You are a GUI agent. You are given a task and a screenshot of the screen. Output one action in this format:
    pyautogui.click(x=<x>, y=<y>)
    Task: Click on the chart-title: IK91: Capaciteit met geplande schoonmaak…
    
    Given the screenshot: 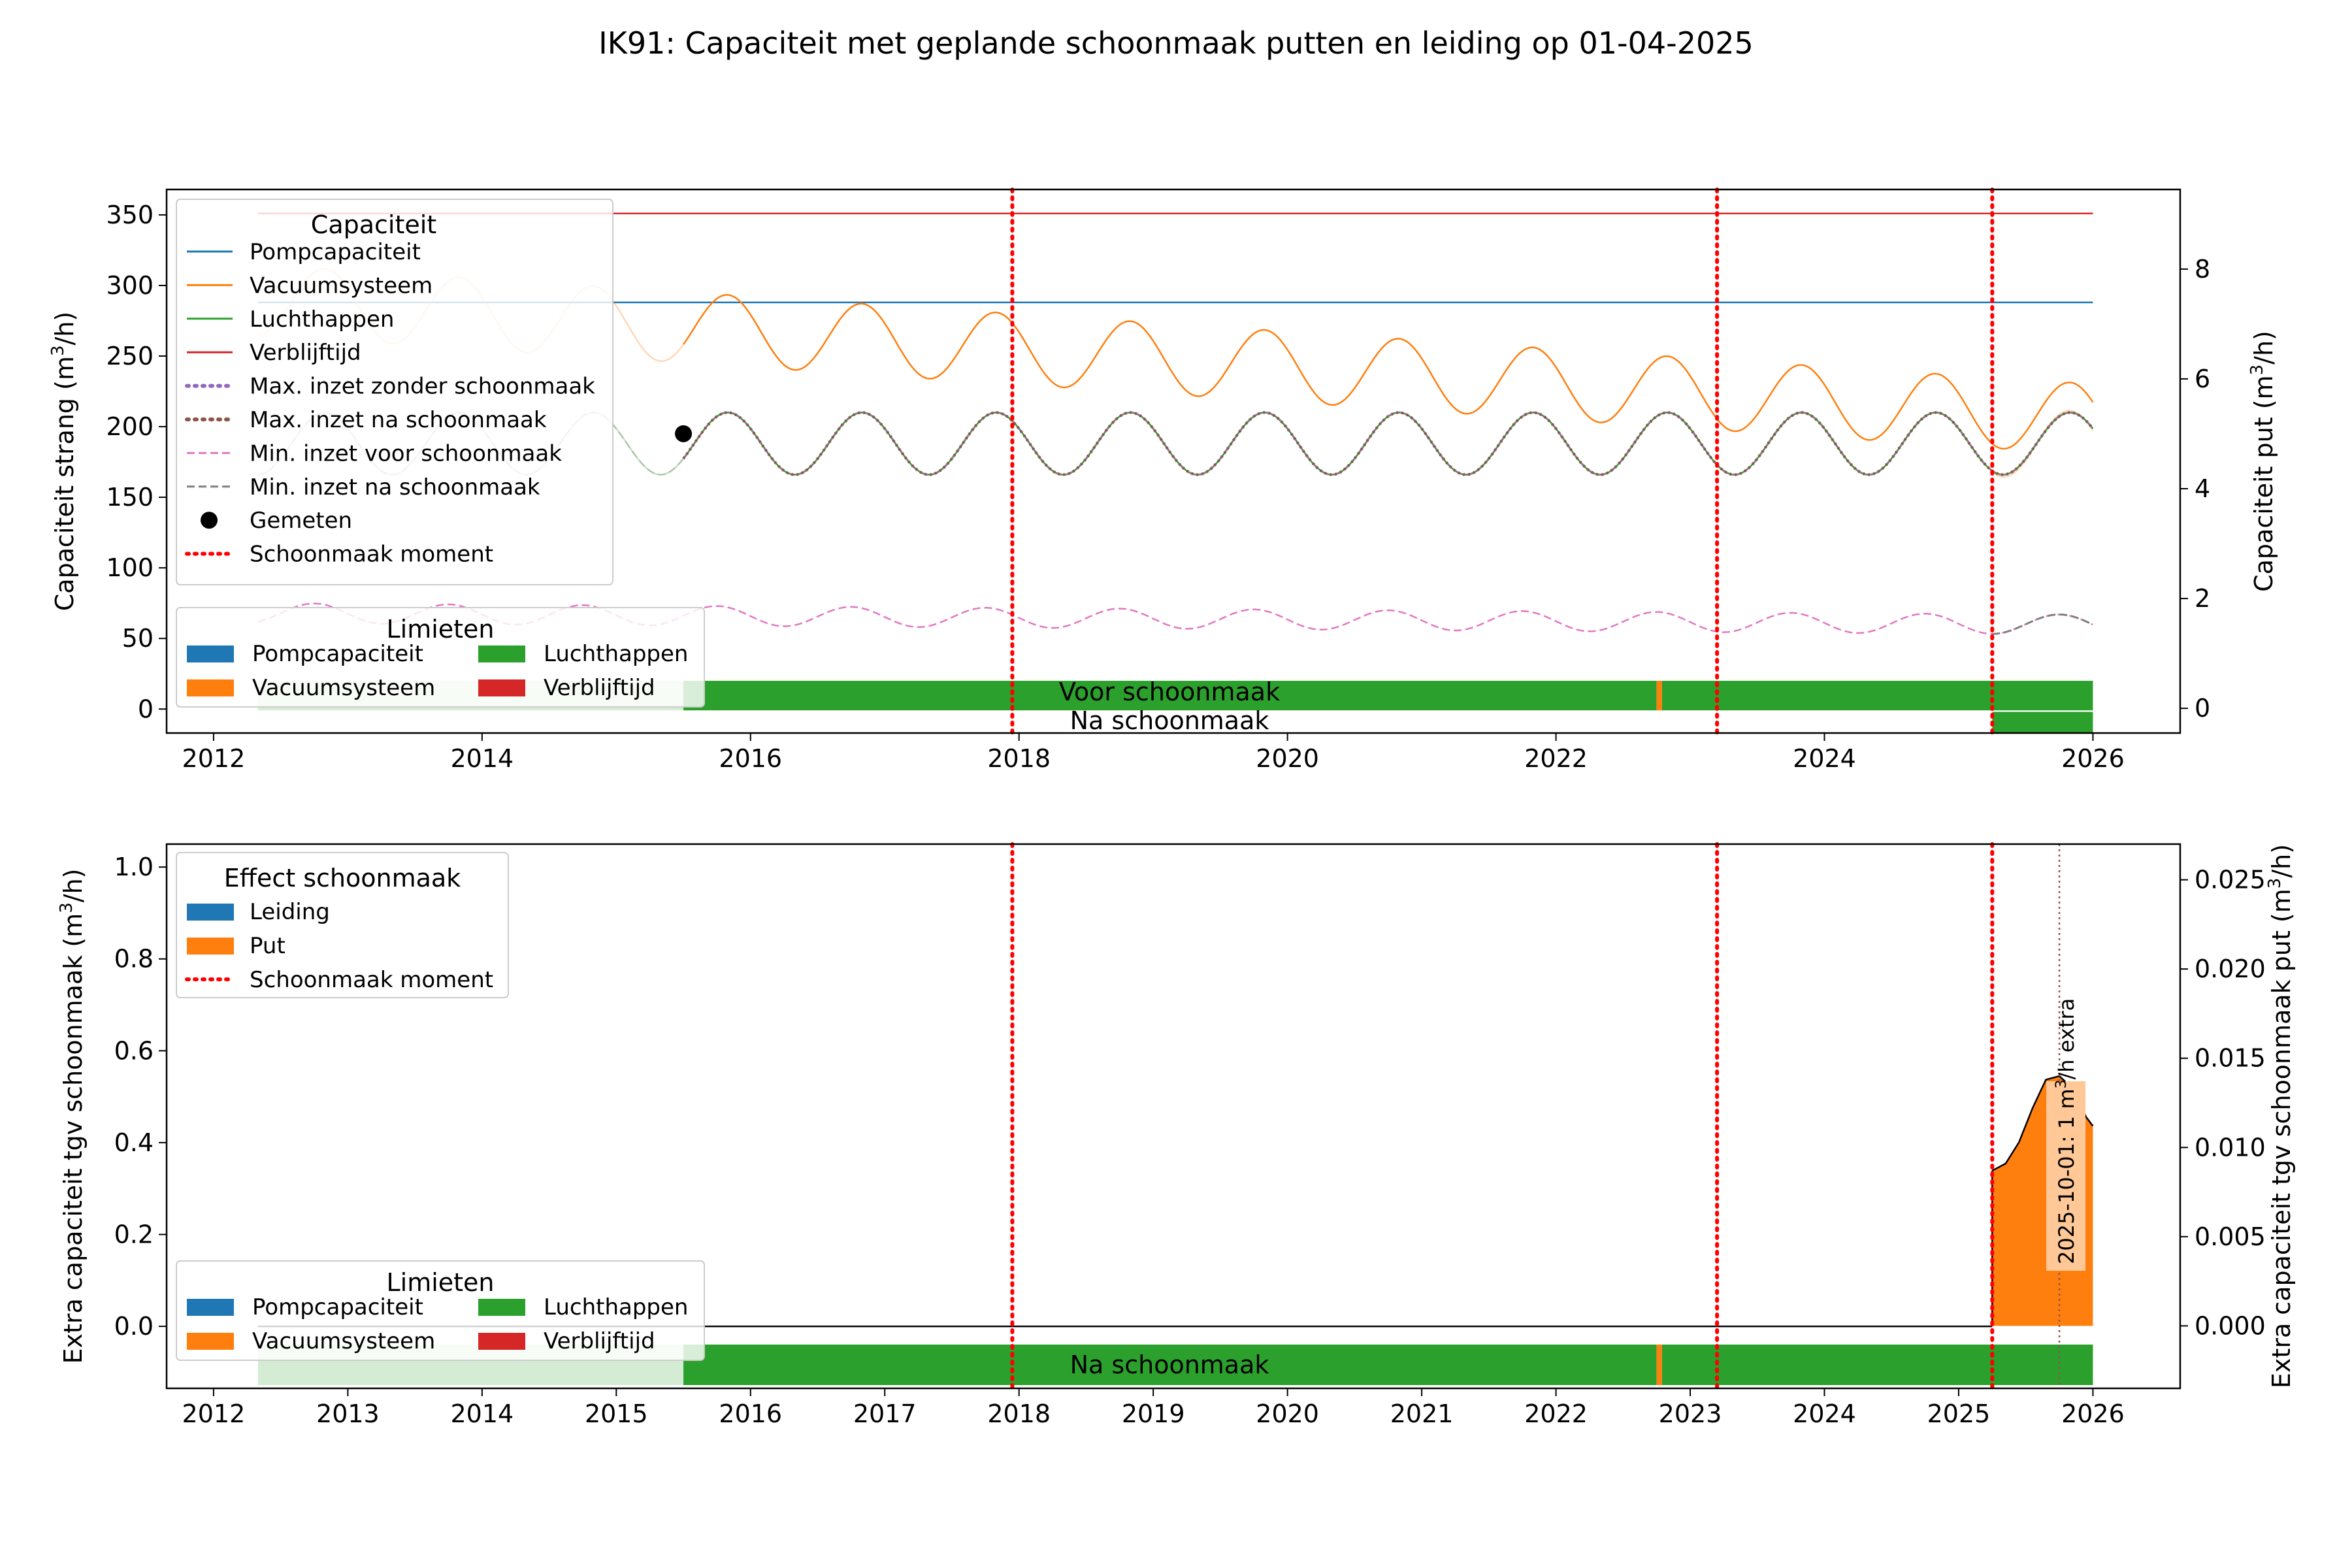 What is the action you would take?
    pyautogui.click(x=1176, y=43)
    